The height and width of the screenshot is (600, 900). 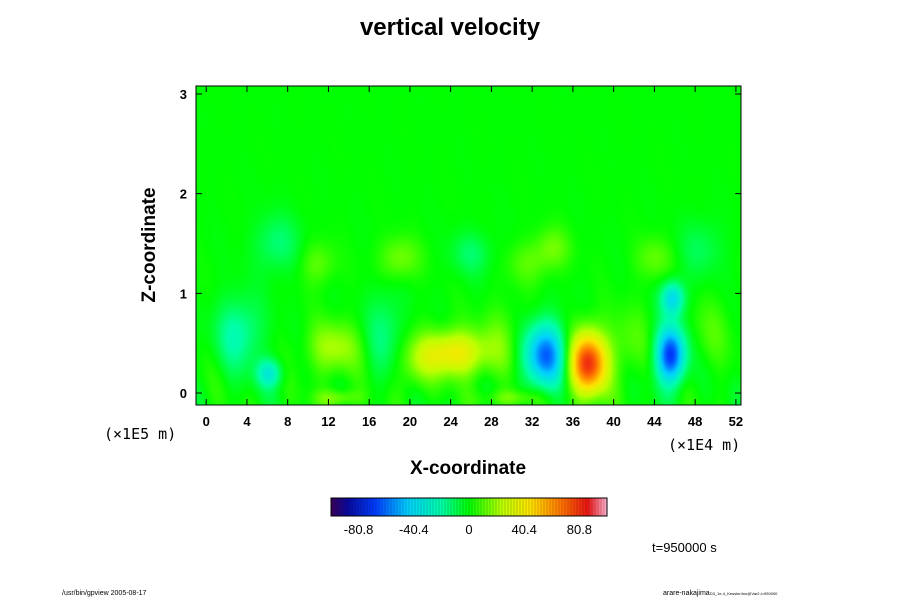 What do you see at coordinates (183, 293) in the screenshot?
I see `y-tick-label: 1` at bounding box center [183, 293].